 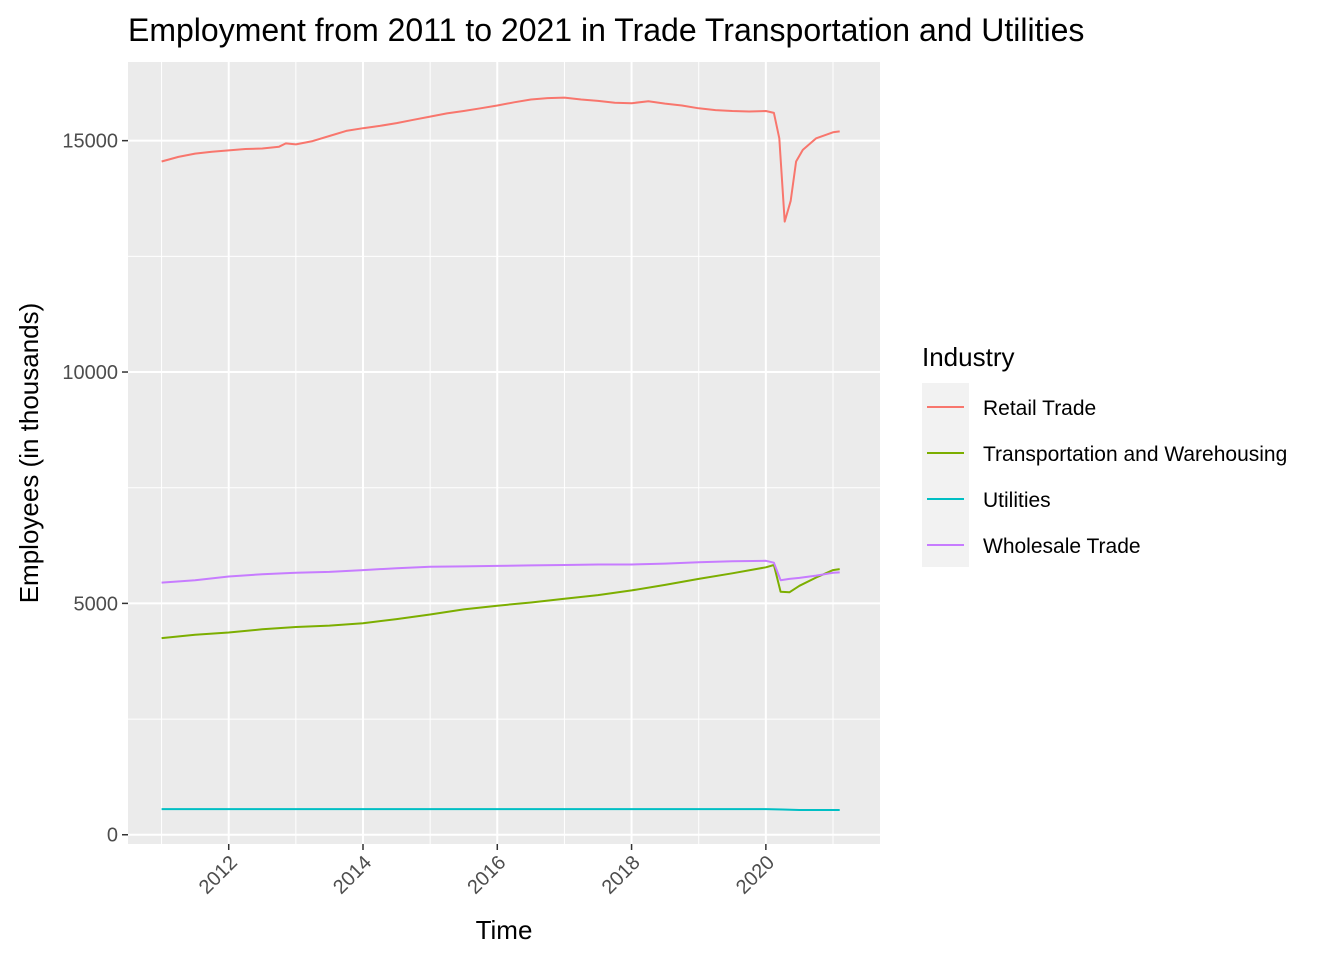 I want to click on y-axis-ticks: 0 5000 10000 15000, so click(x=95, y=489).